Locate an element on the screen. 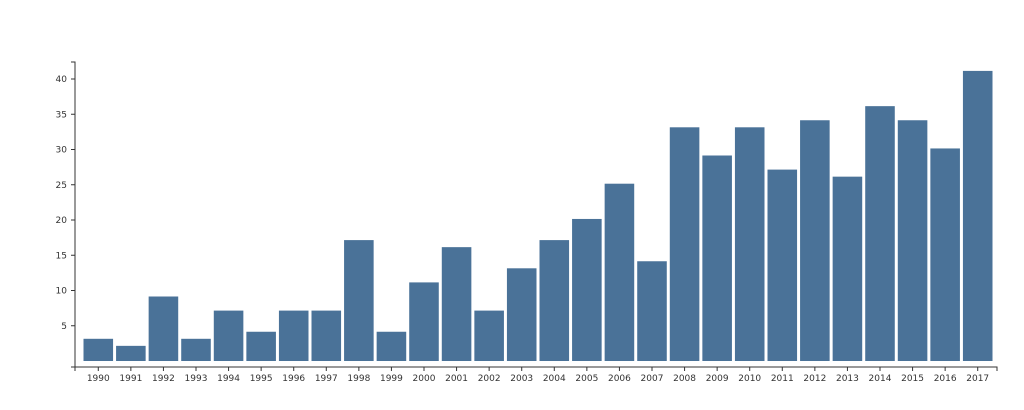  x-tick-label: 2002 is located at coordinates (489, 379).